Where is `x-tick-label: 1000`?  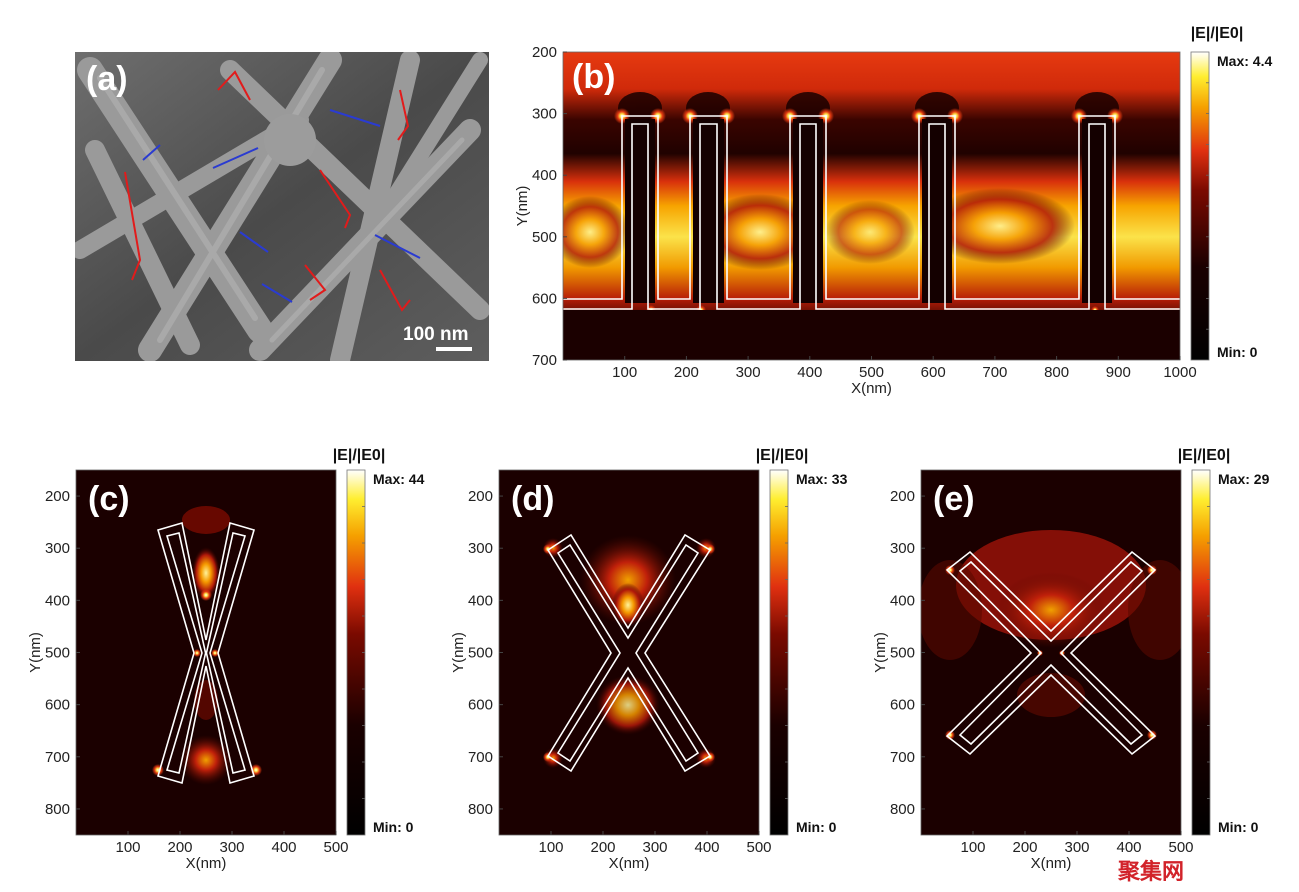 x-tick-label: 1000 is located at coordinates (1179, 372).